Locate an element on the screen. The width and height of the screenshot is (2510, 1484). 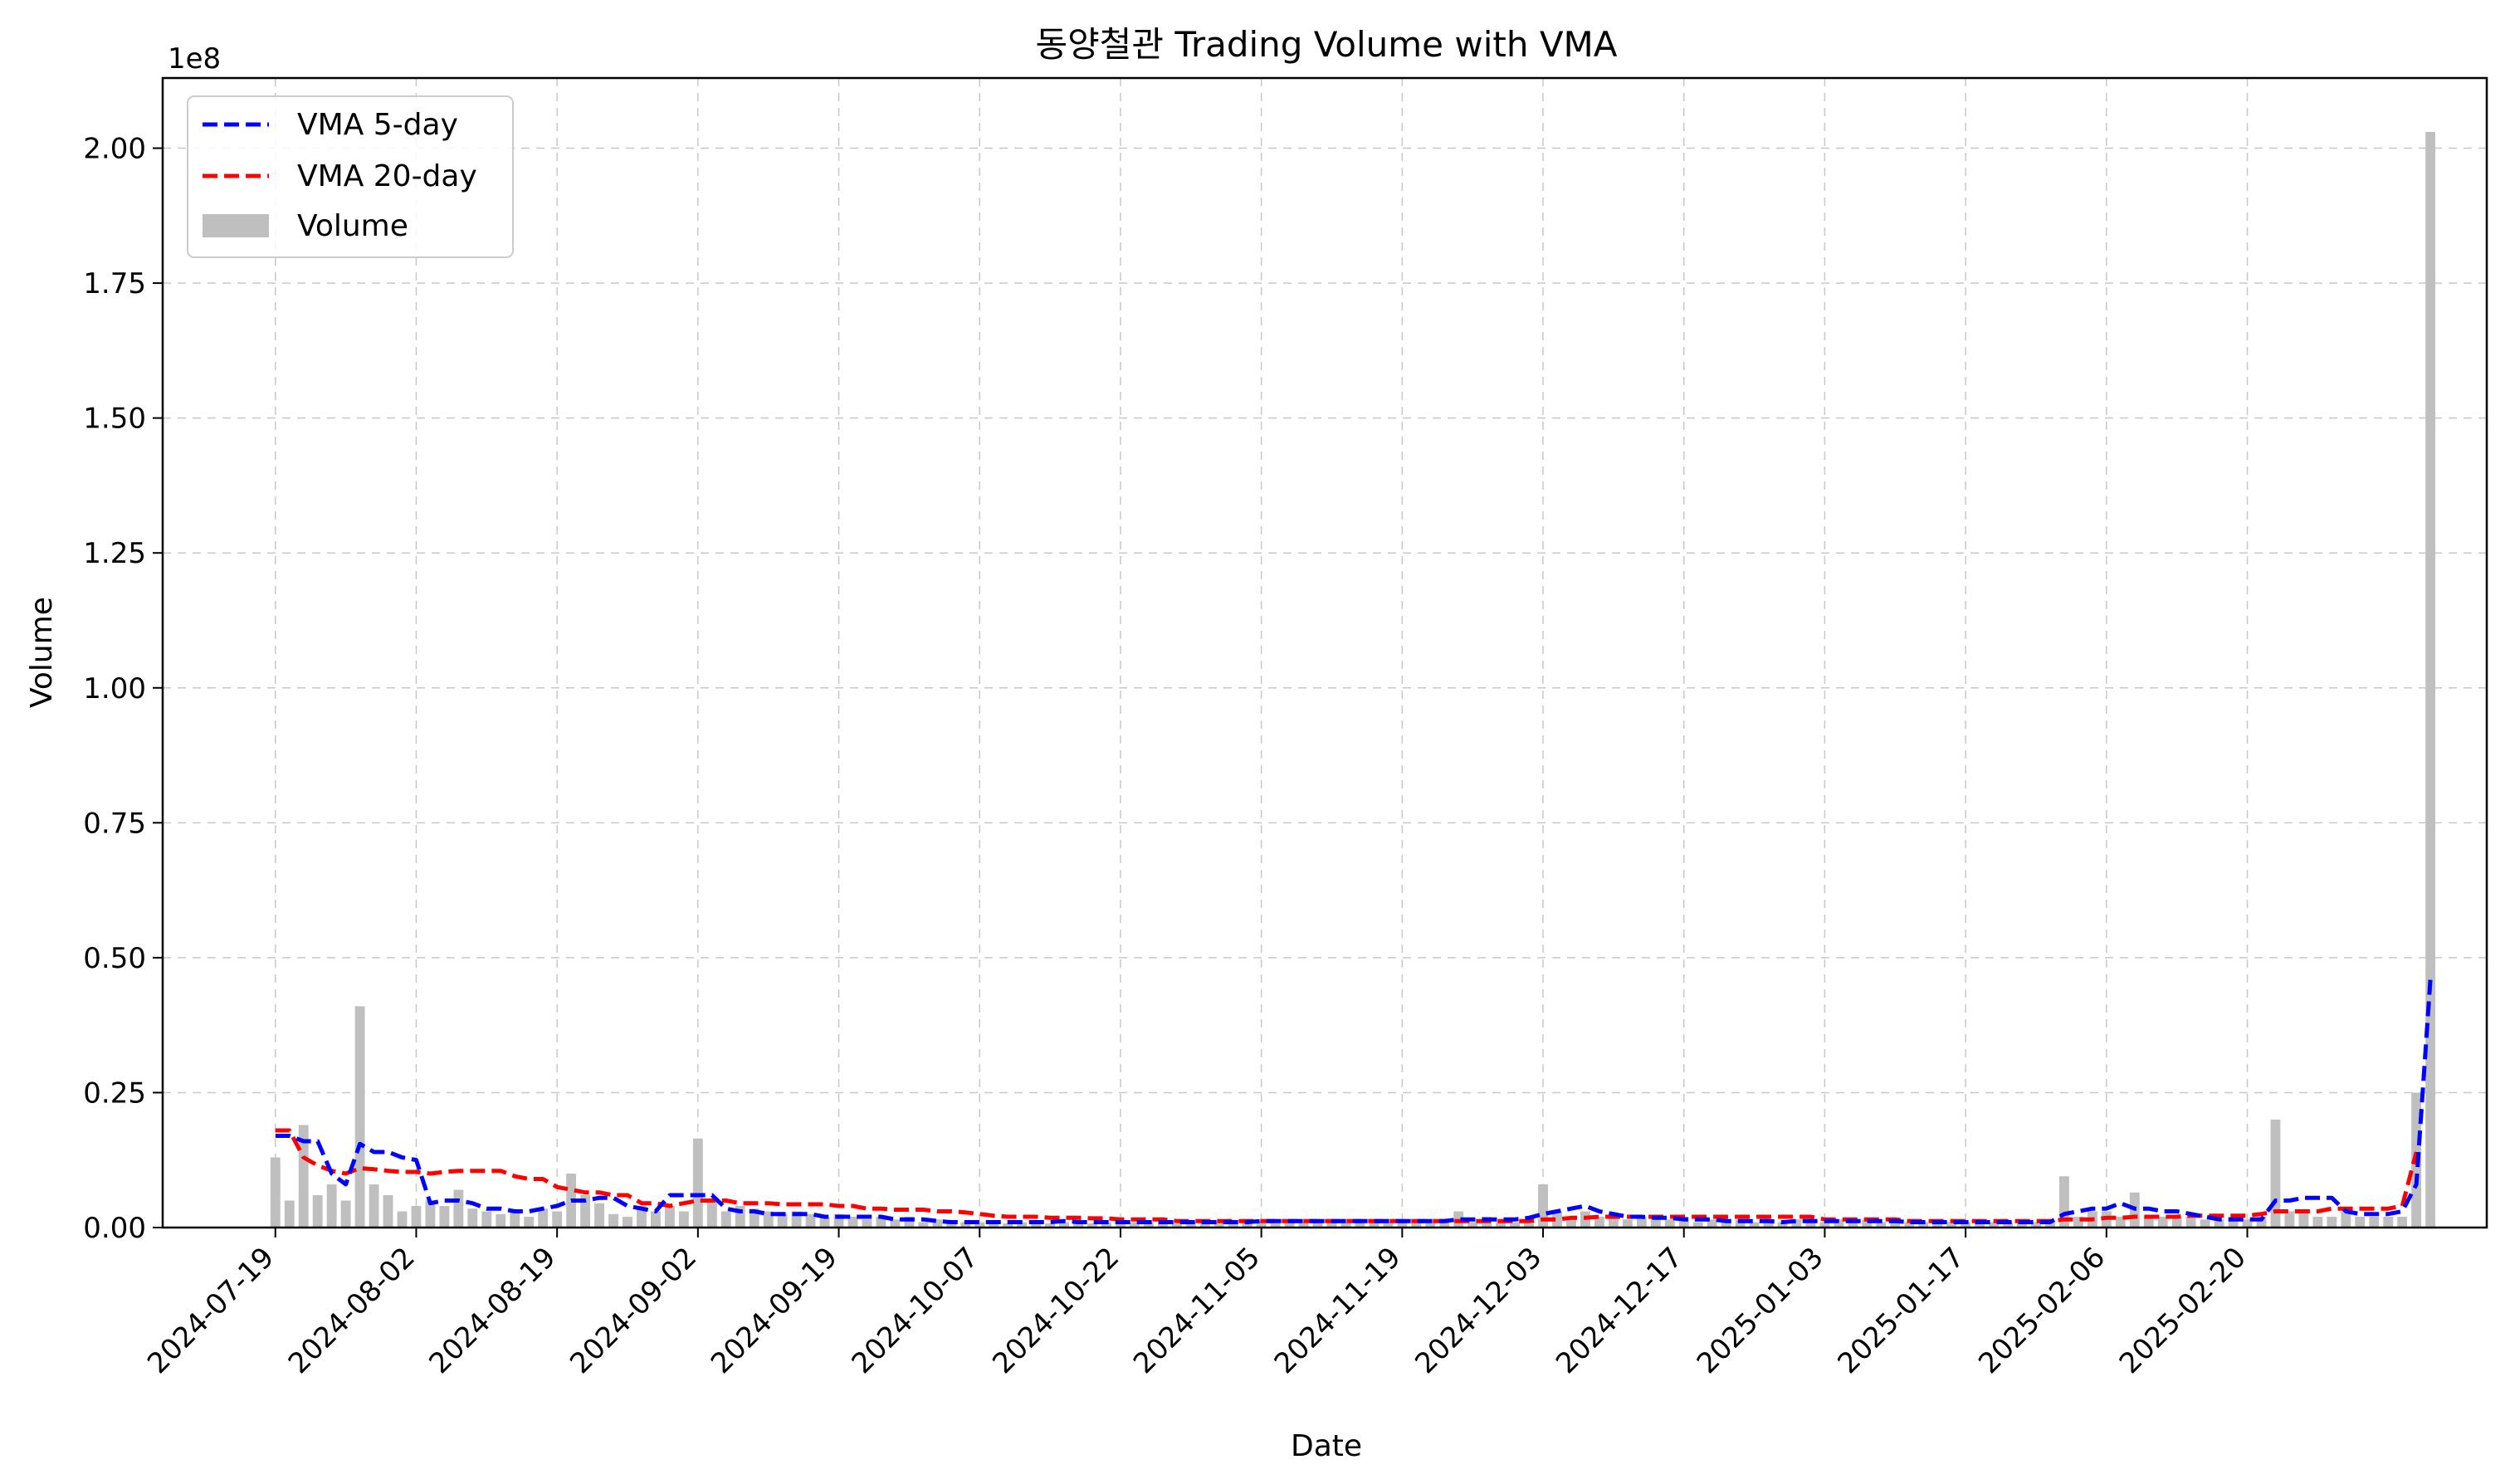
y-tick-label: 0.25 is located at coordinates (114, 1093).